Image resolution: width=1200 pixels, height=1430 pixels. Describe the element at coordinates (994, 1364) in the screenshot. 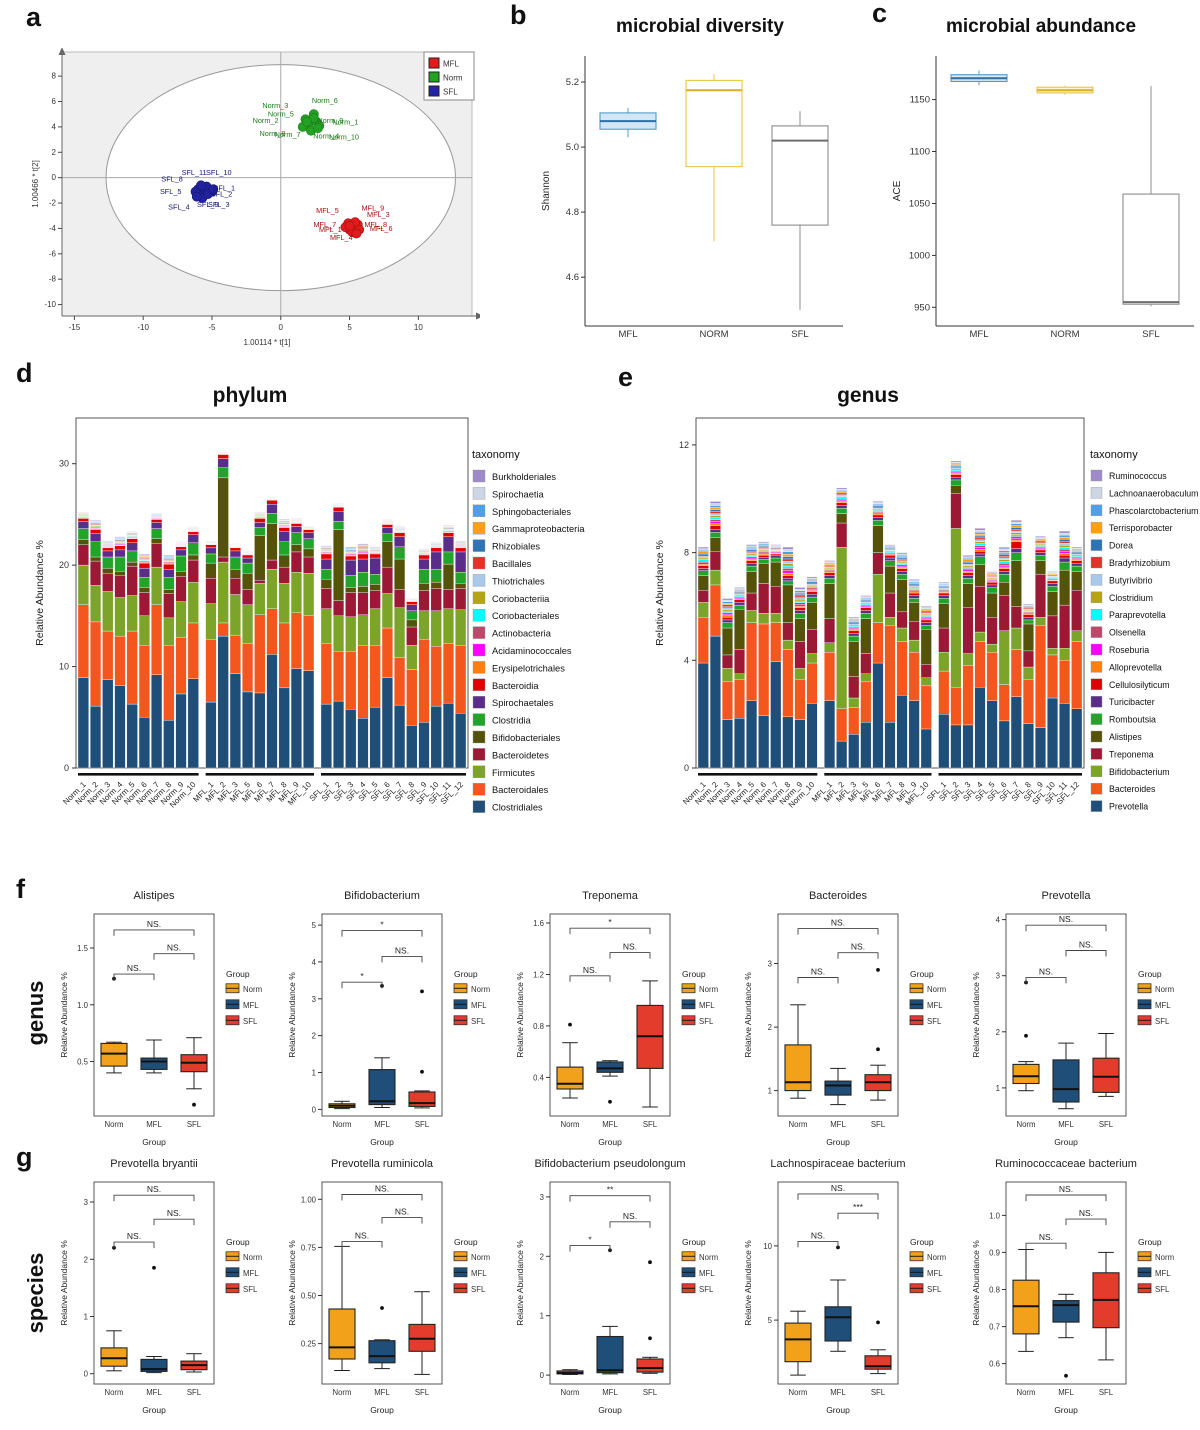

I see `svg-text: 0.6` at that location.